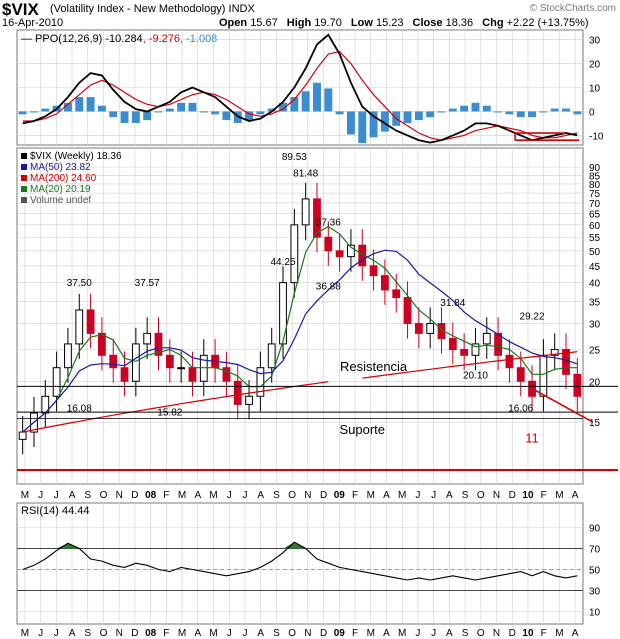 The width and height of the screenshot is (620, 639). I want to click on price-label: 15.82, so click(169, 412).